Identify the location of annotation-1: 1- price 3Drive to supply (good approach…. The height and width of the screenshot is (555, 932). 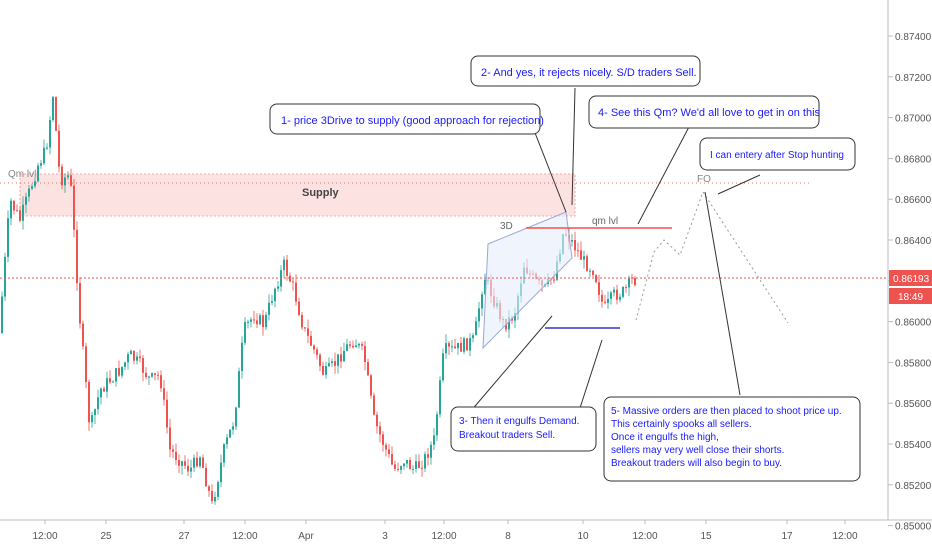
(406, 119).